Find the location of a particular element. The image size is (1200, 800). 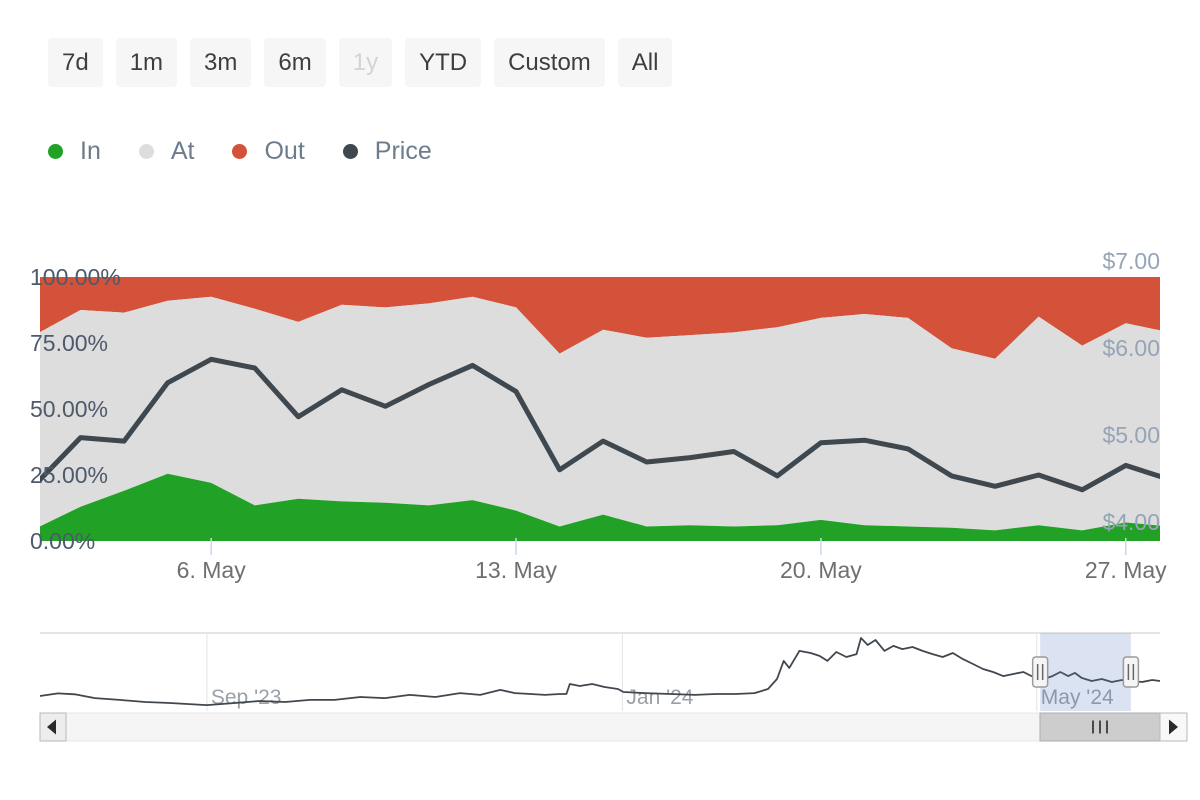

navigator-month-label: Sep '23 is located at coordinates (246, 697).